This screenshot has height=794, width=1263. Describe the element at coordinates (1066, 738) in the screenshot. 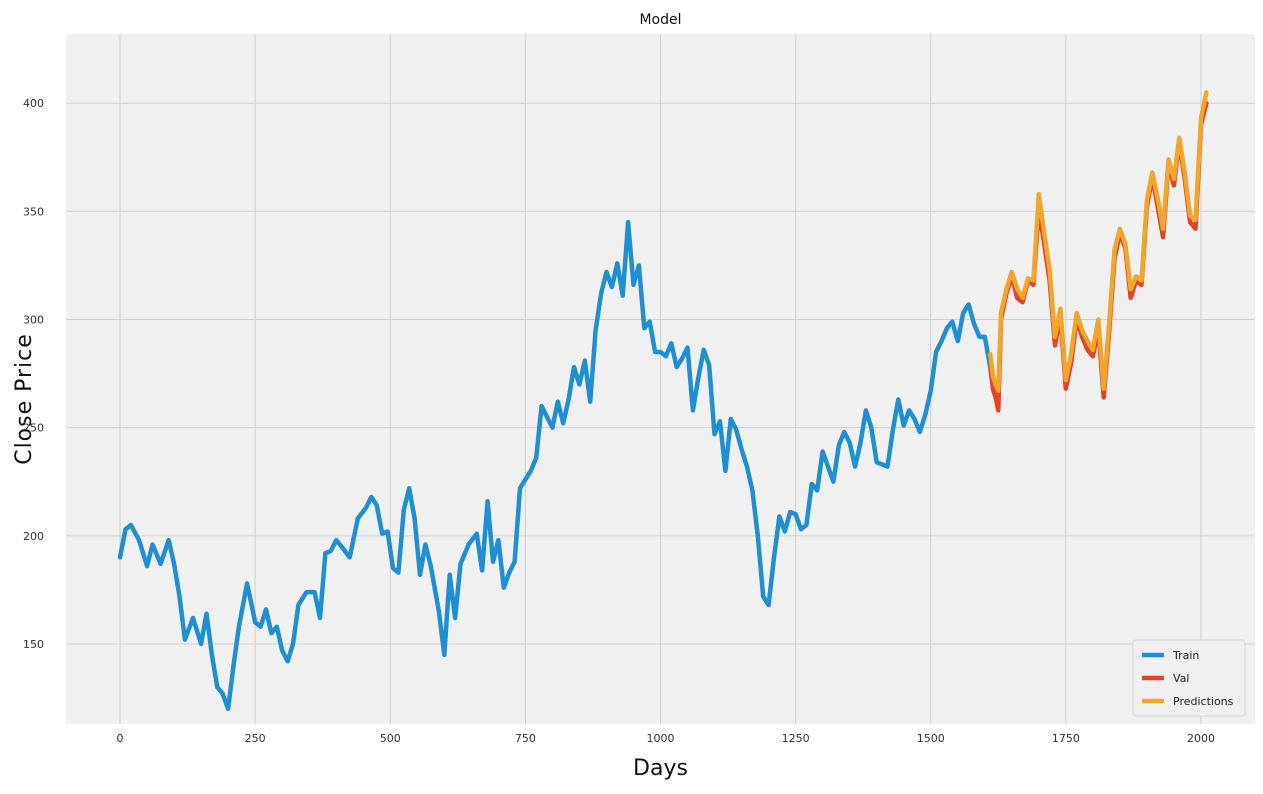

I see `x-tick-label: 1750` at that location.